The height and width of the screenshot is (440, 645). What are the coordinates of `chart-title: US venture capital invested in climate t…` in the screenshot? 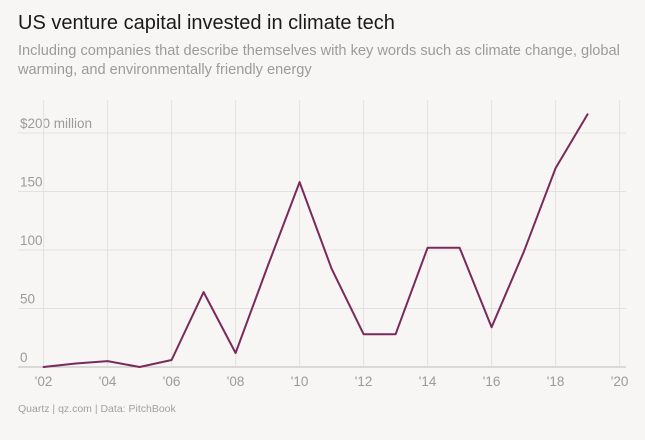 It's located at (206, 23).